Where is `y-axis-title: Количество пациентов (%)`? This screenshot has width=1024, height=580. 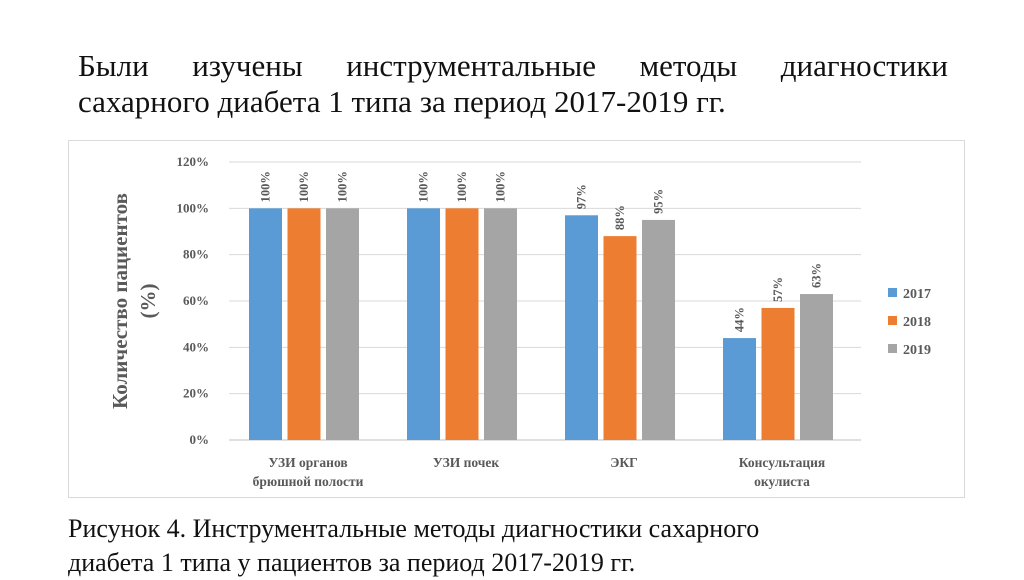
y-axis-title: Количество пациентов (%) is located at coordinates (134, 301).